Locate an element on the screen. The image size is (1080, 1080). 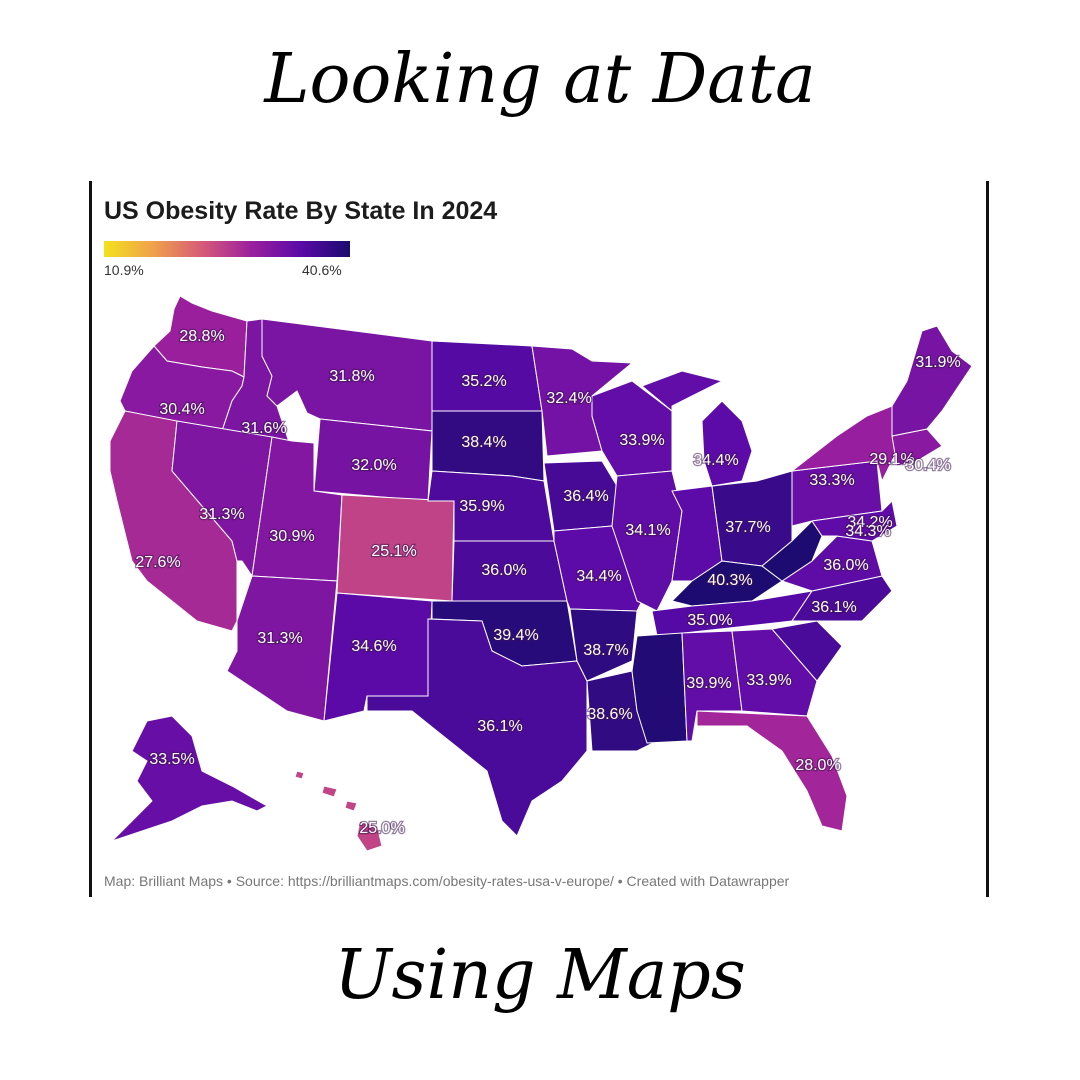
map-title: US Obesity Rate By State In 2024 is located at coordinates (301, 211).